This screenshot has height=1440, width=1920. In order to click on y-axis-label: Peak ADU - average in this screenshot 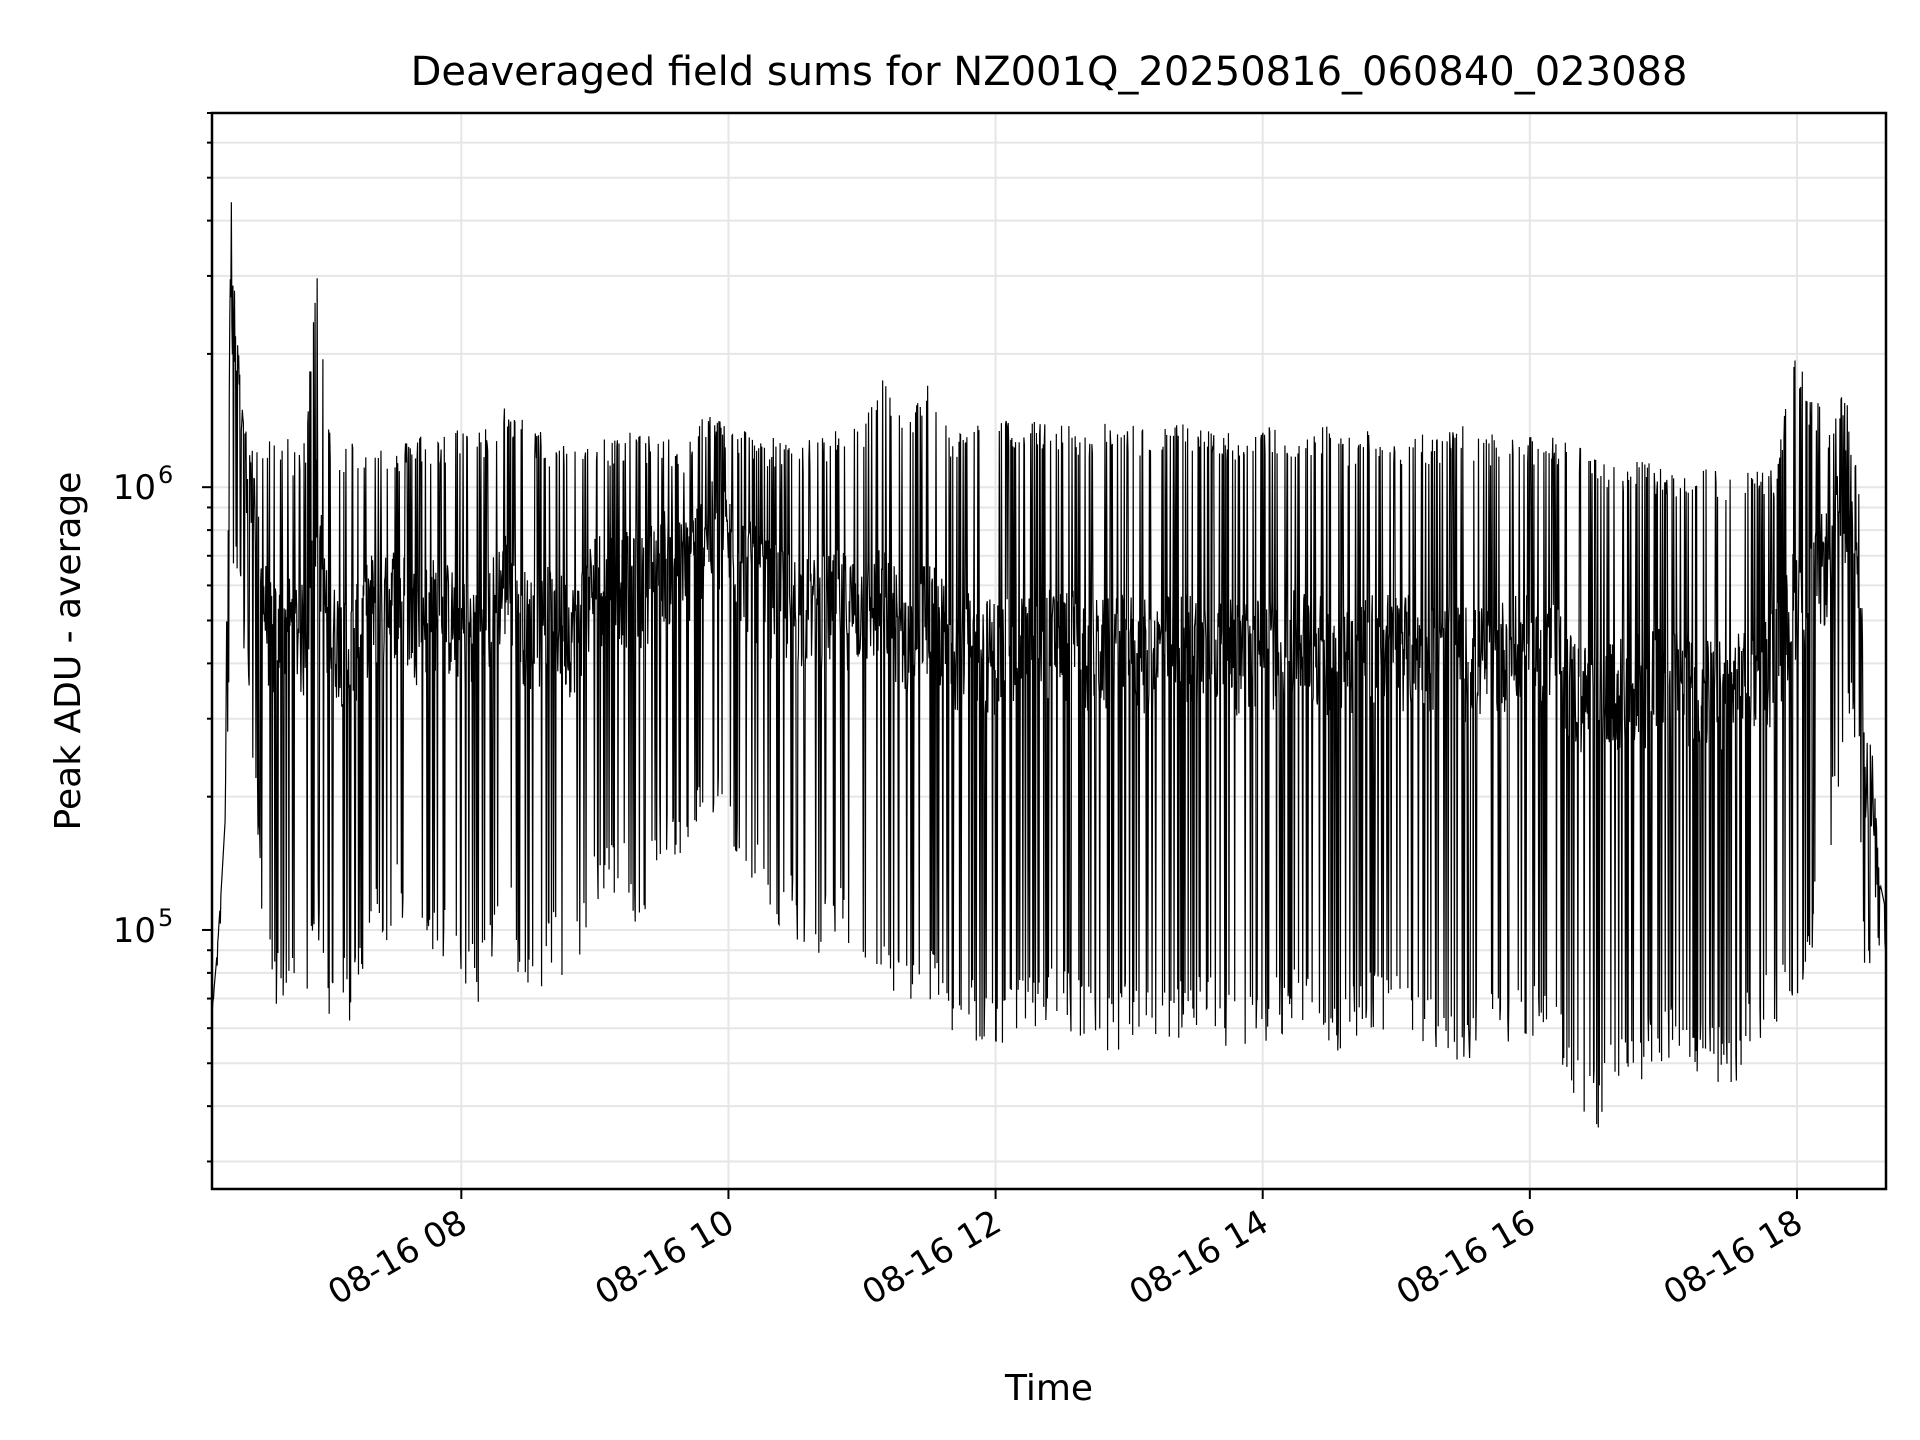, I will do `click(68, 651)`.